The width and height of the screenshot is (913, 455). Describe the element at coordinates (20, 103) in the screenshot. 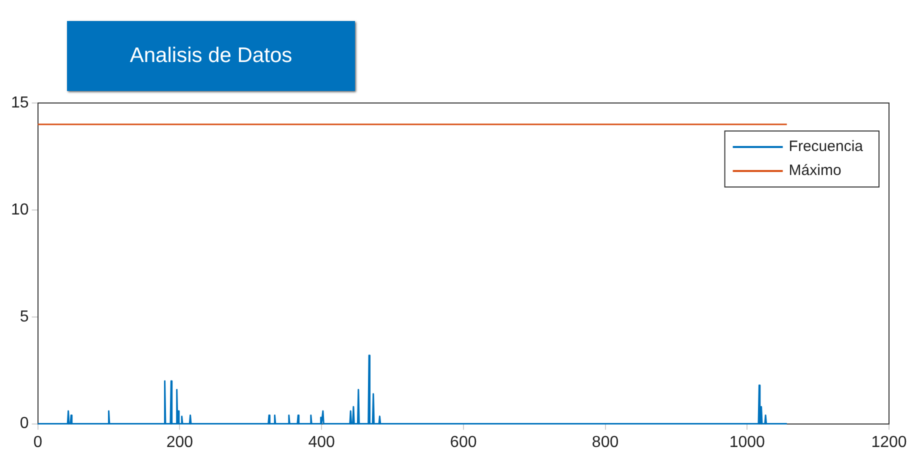

I see `y-tick-label: 15` at that location.